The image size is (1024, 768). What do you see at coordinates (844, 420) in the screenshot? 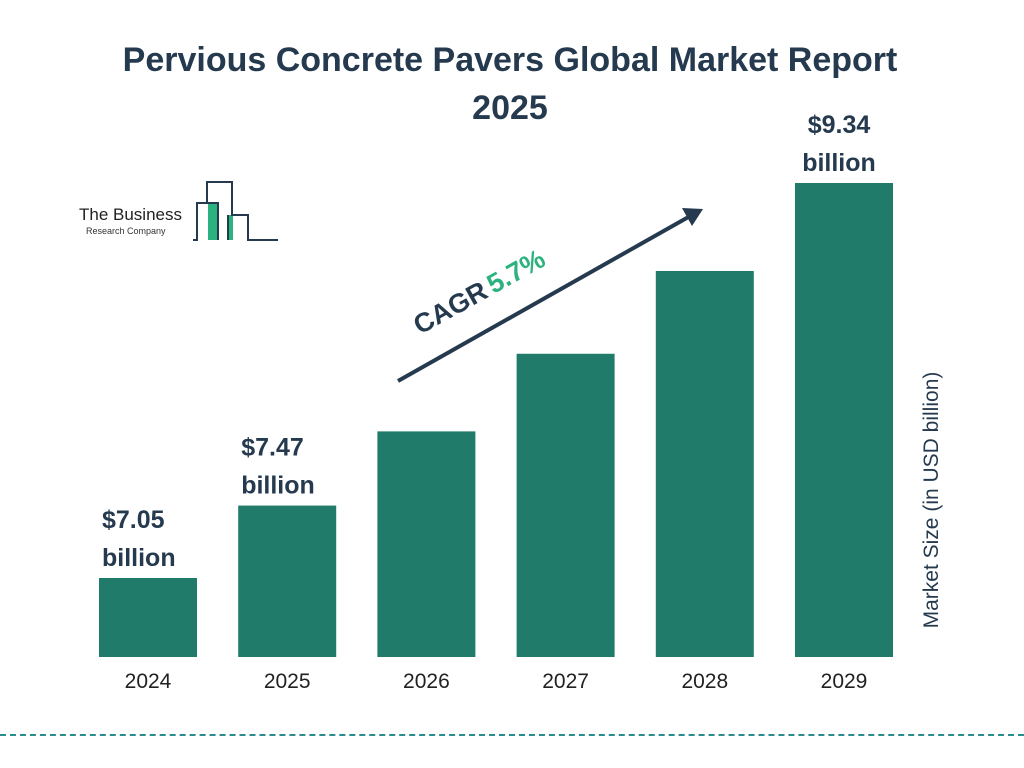
I see `bar-2029` at bounding box center [844, 420].